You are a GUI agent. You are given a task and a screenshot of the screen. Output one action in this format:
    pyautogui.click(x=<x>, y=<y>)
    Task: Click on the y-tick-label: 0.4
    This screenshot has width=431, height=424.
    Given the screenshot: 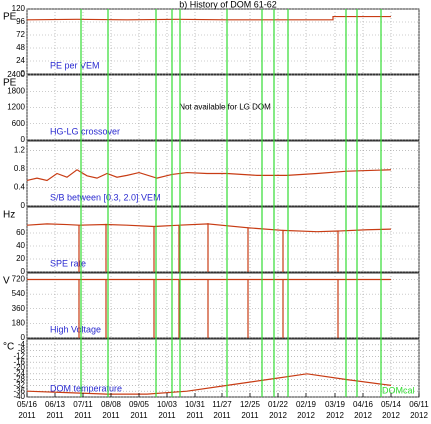 What is the action you would take?
    pyautogui.click(x=20, y=187)
    